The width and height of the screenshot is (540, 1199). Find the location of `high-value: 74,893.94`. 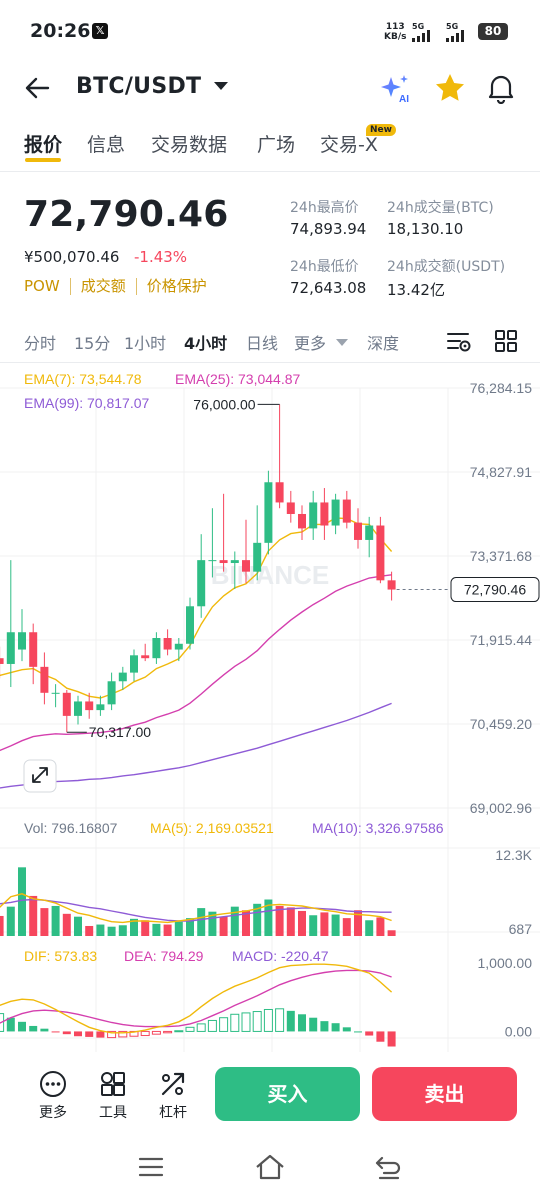

high-value: 74,893.94 is located at coordinates (328, 229).